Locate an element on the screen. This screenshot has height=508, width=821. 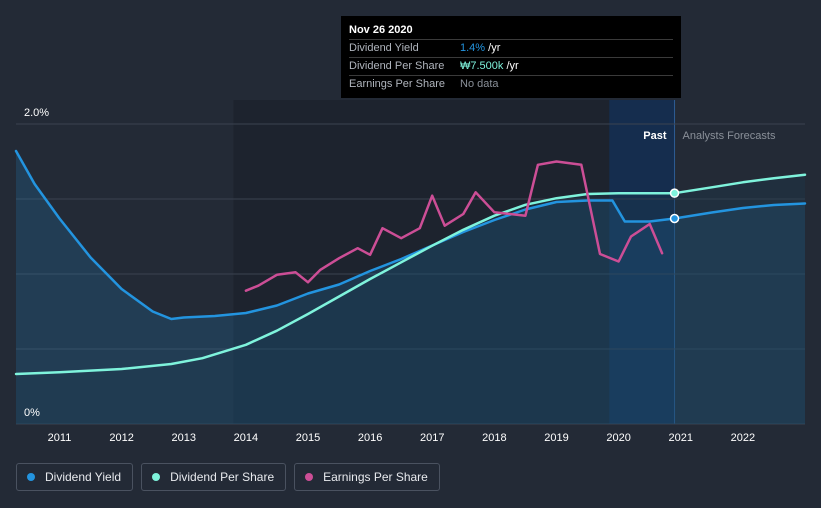
dividend-yield-marker is located at coordinates (674, 218).